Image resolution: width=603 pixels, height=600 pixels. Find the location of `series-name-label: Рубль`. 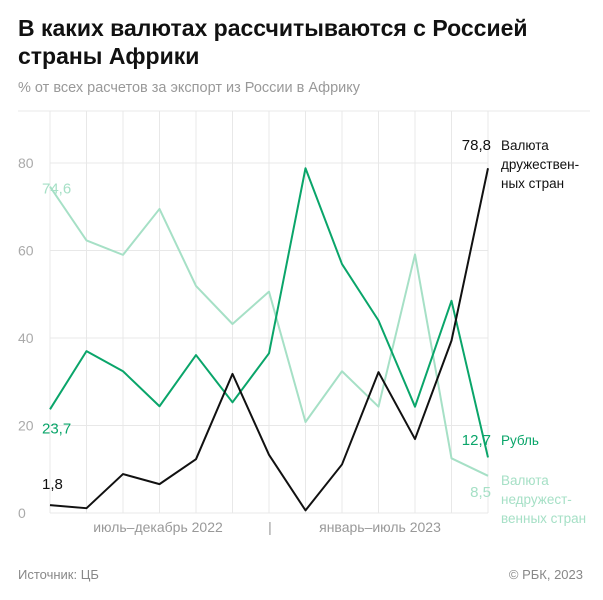

series-name-label: Рубль is located at coordinates (520, 440).